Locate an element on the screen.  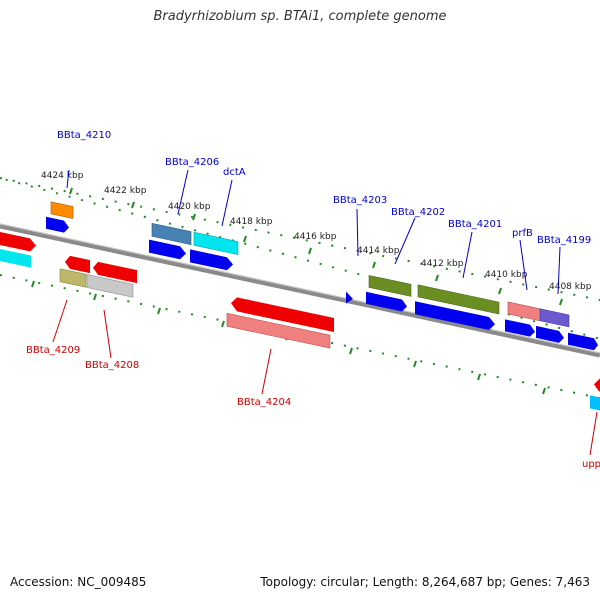
tick-label: 4412 kbp is located at coordinates (442, 264).